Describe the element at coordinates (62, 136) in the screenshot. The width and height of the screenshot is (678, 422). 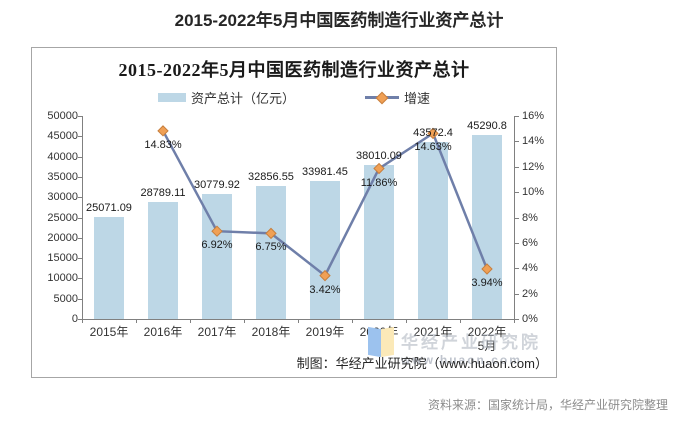
I see `y-axis-left-label: 45000` at that location.